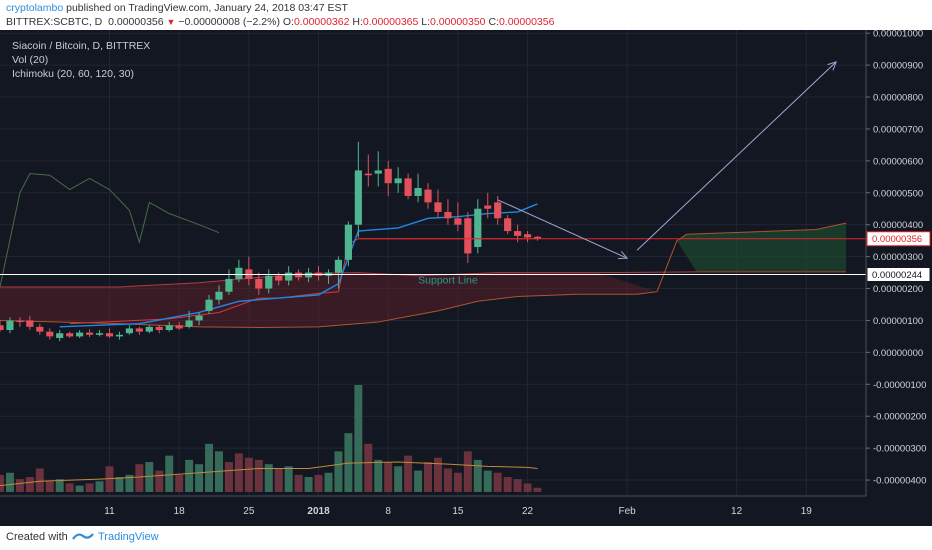  Describe the element at coordinates (761, 247) in the screenshot. I see `cloud-bullish-area` at that location.